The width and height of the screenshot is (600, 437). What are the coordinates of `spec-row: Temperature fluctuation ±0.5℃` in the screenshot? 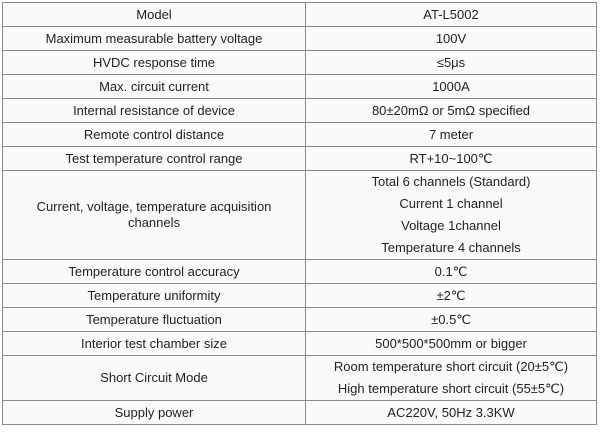 It's located at (299, 319).